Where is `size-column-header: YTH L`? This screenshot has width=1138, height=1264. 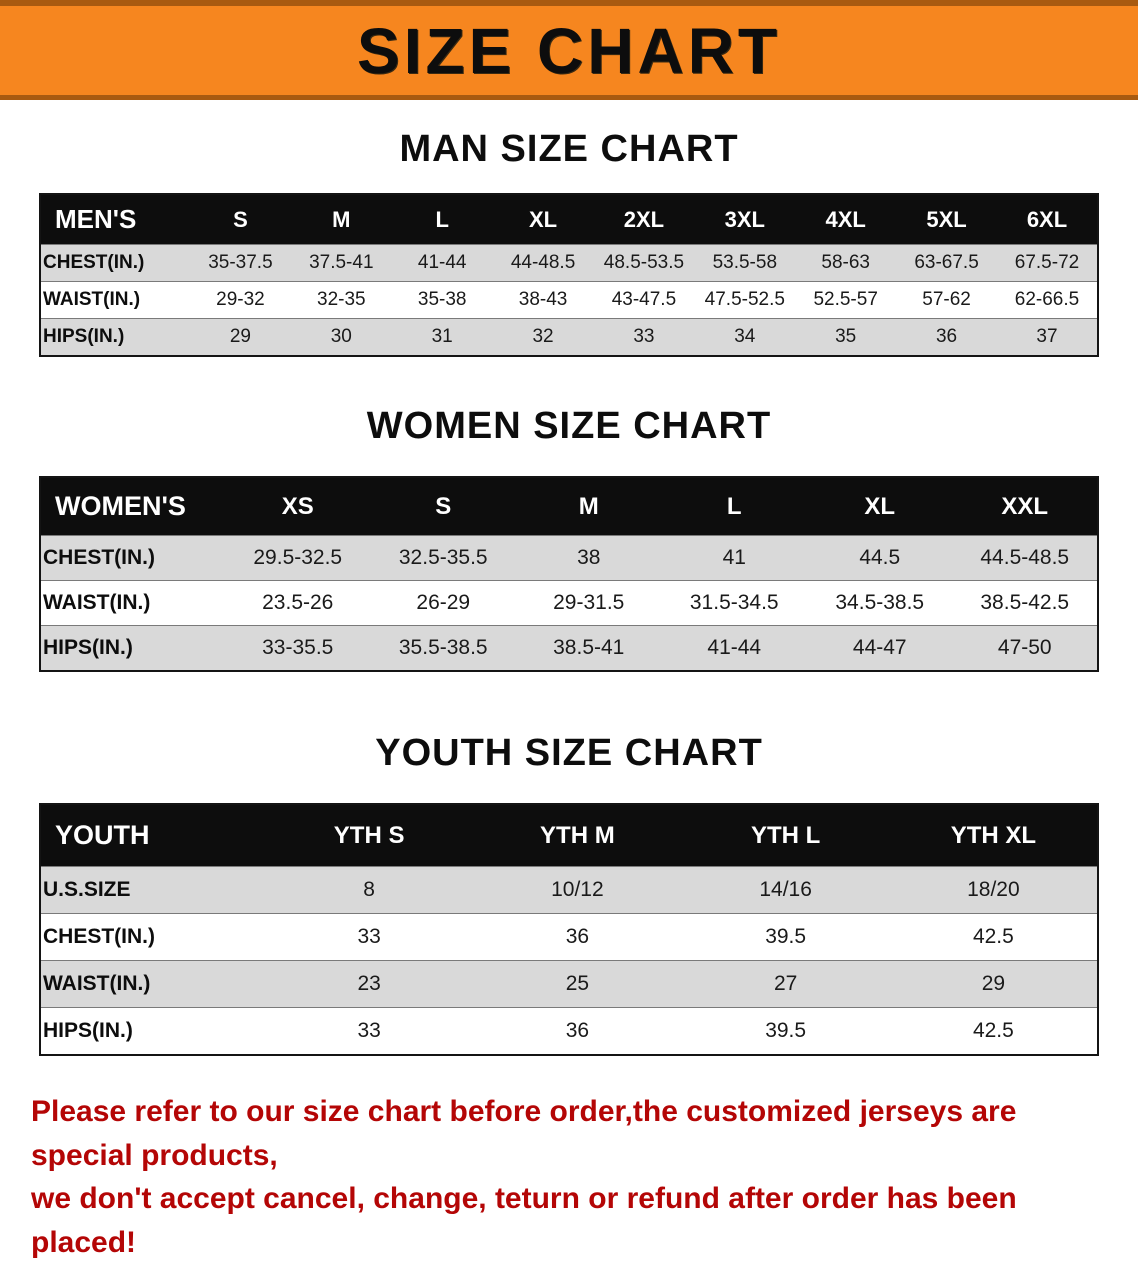 size-column-header: YTH L is located at coordinates (785, 835).